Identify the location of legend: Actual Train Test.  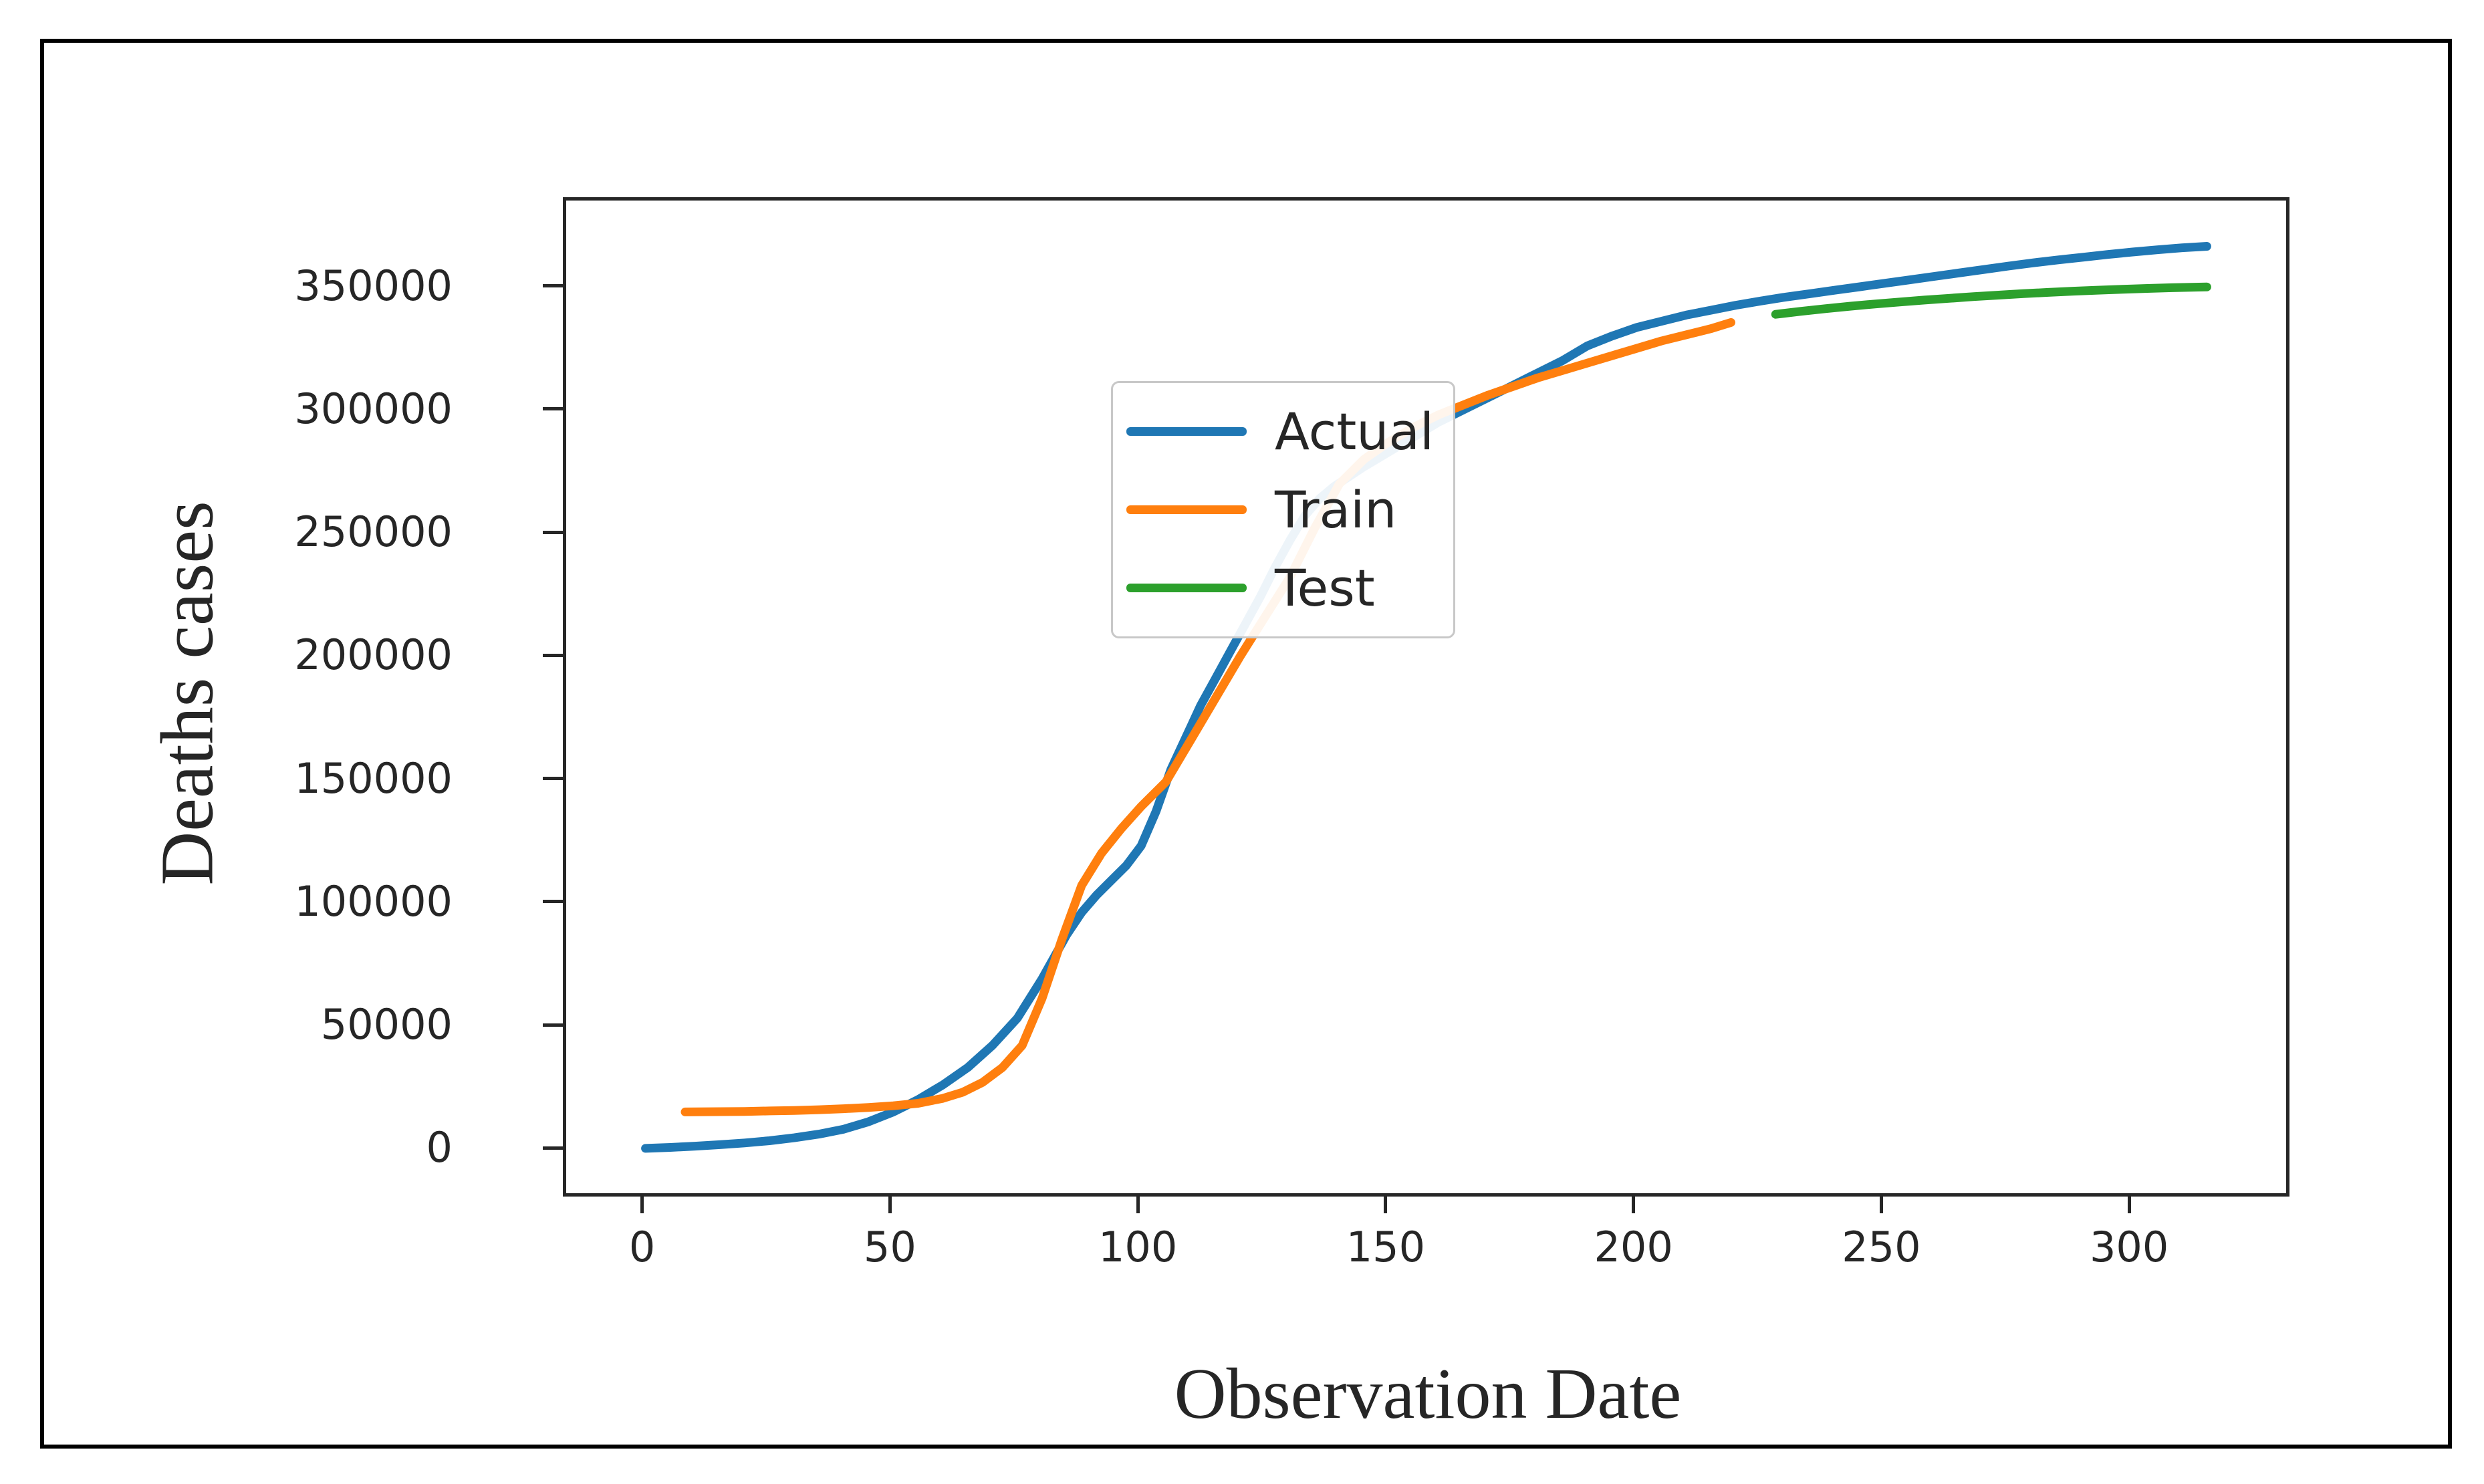
(1283, 509).